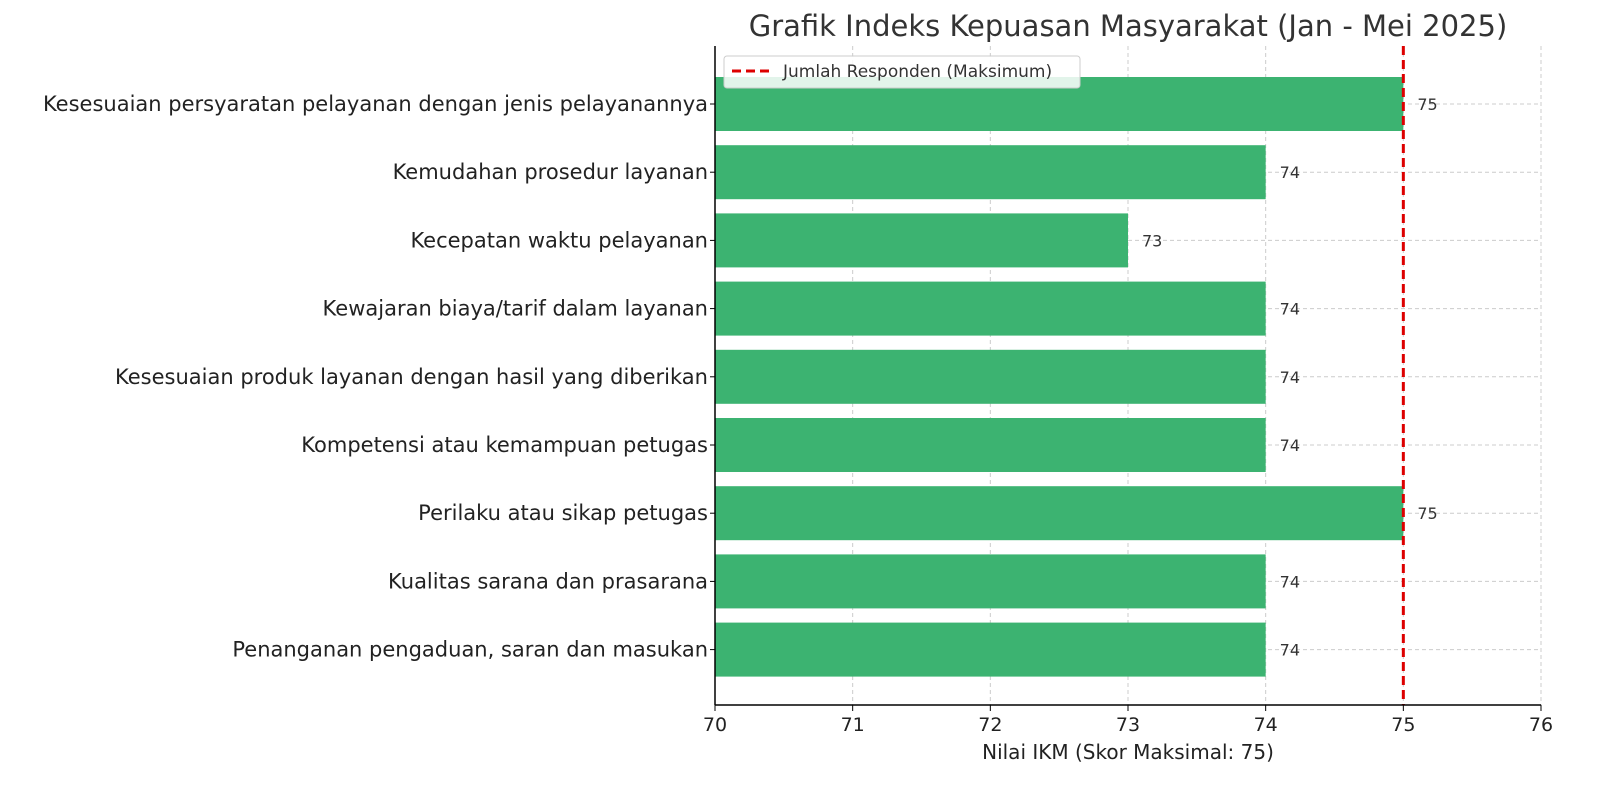 This screenshot has height=797, width=1600. I want to click on x-tick-label: 73, so click(1128, 725).